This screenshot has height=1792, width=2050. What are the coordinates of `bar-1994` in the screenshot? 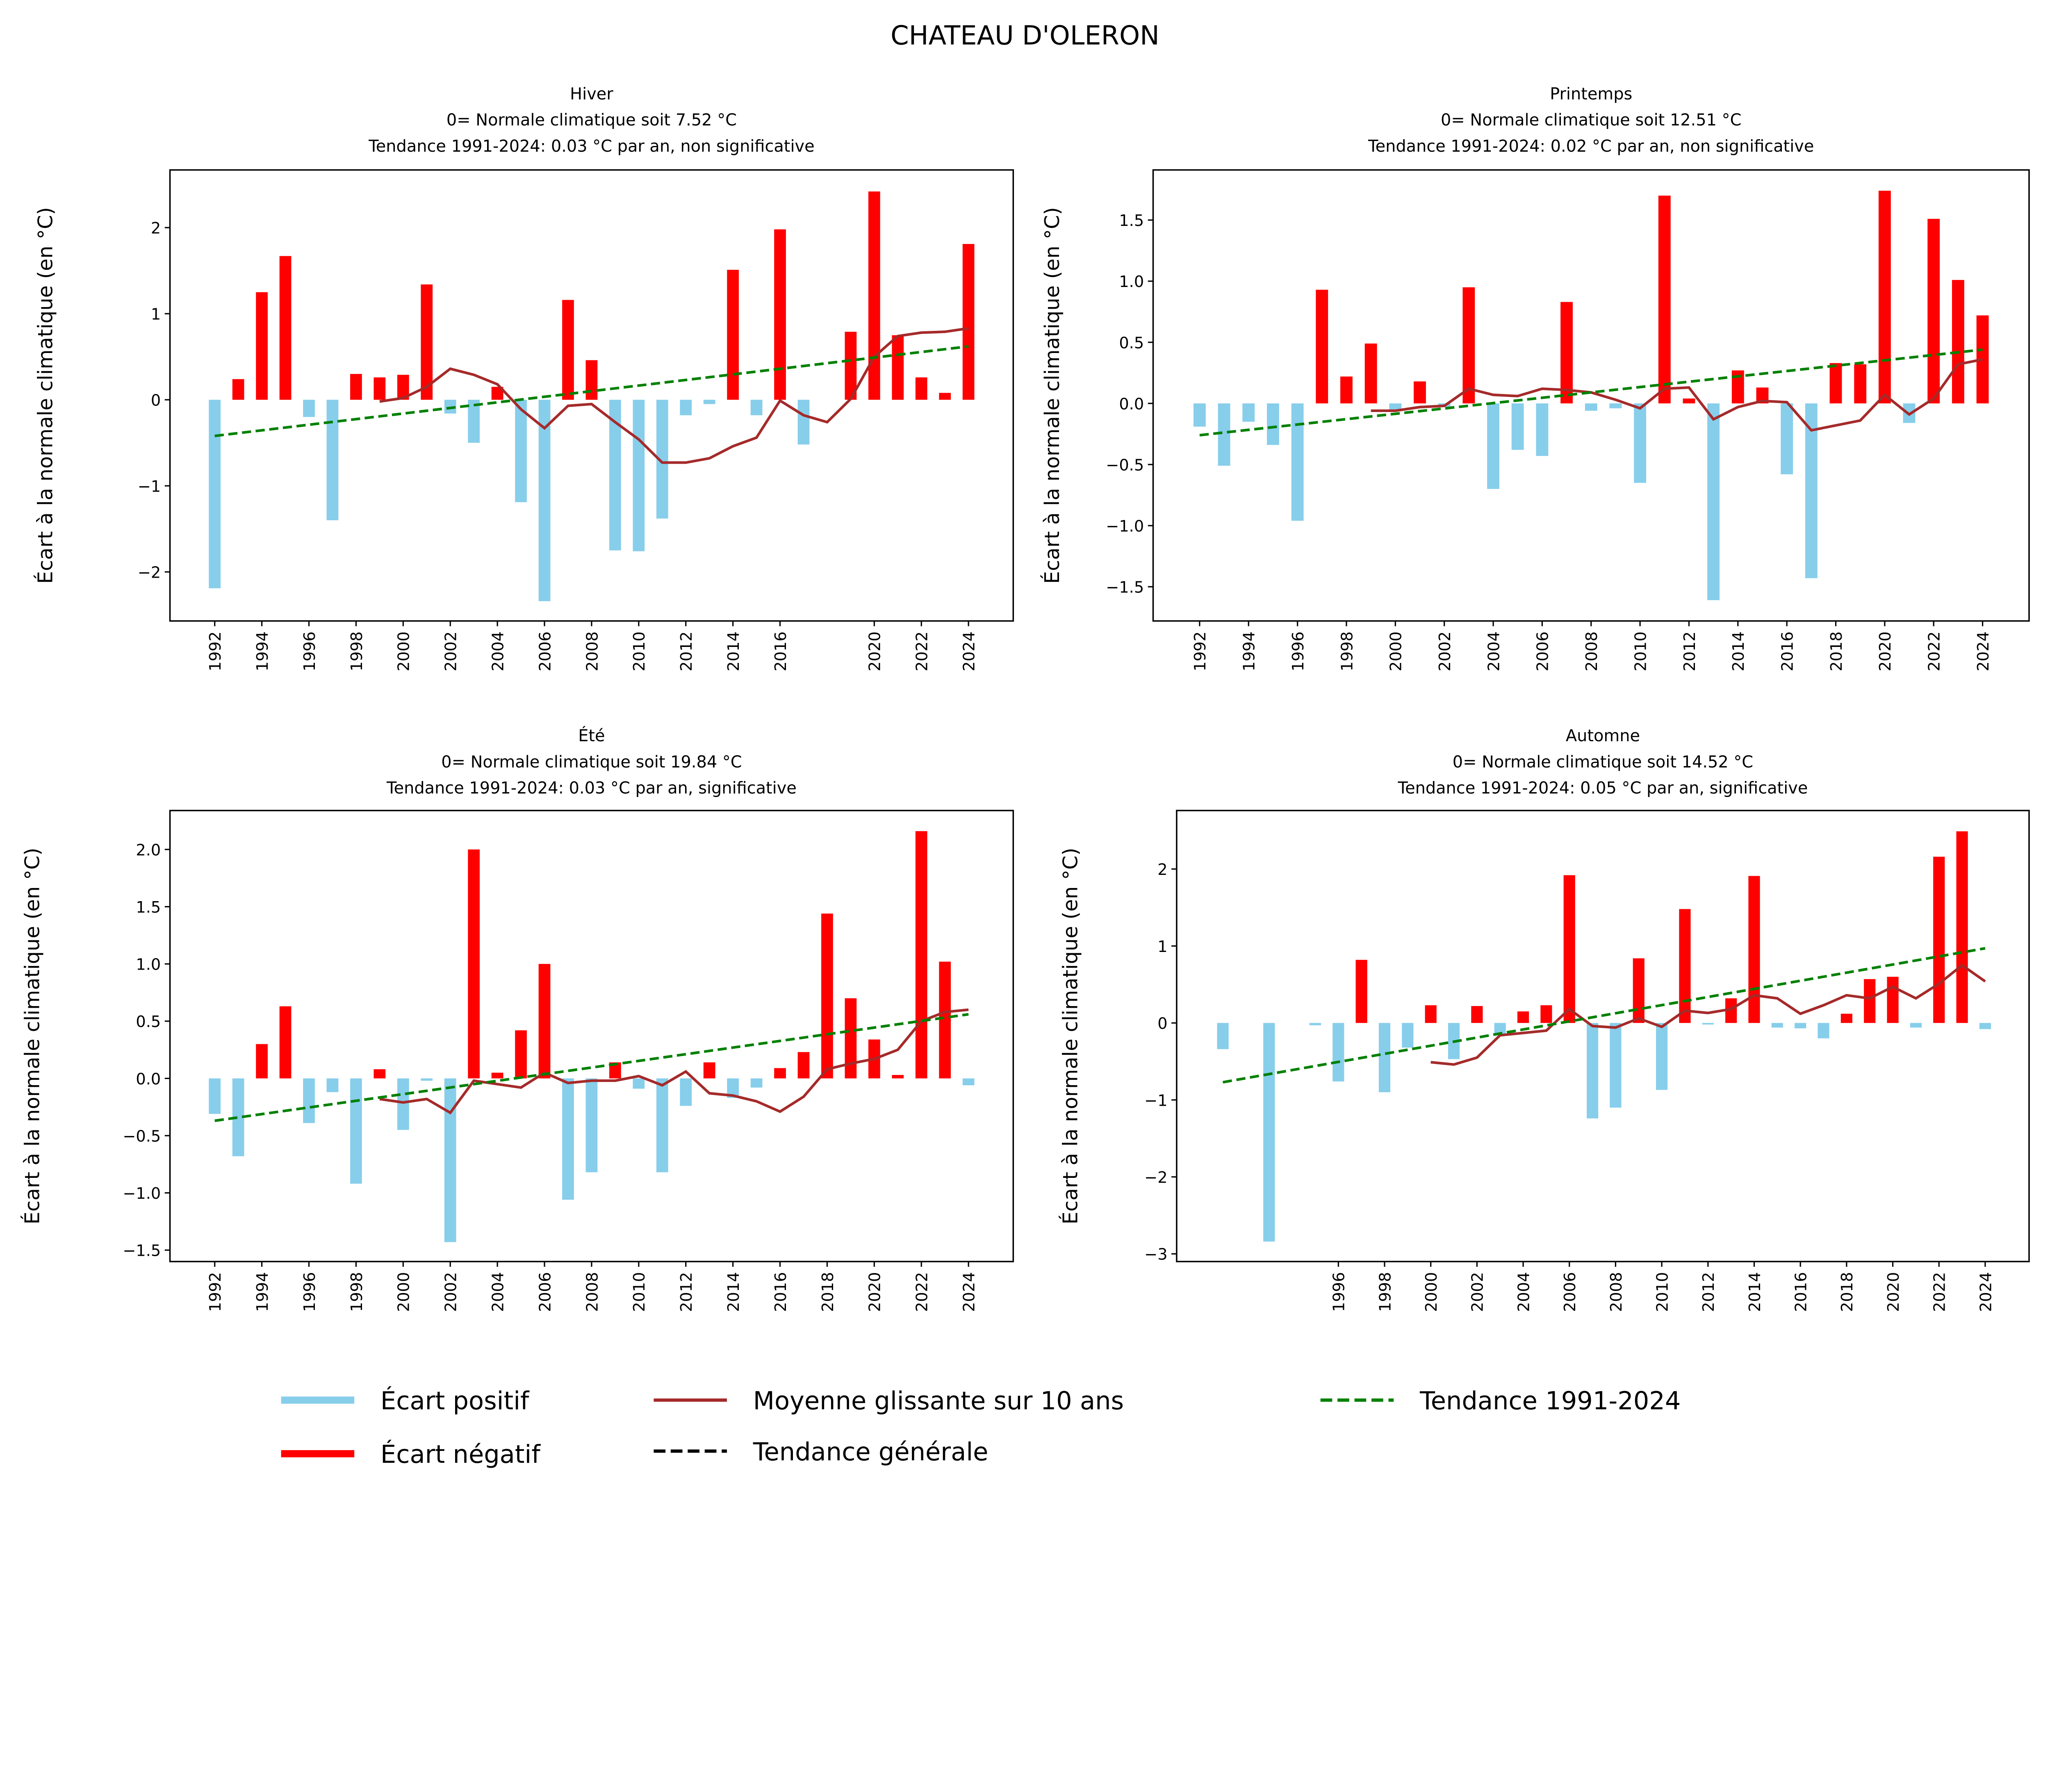 It's located at (262, 346).